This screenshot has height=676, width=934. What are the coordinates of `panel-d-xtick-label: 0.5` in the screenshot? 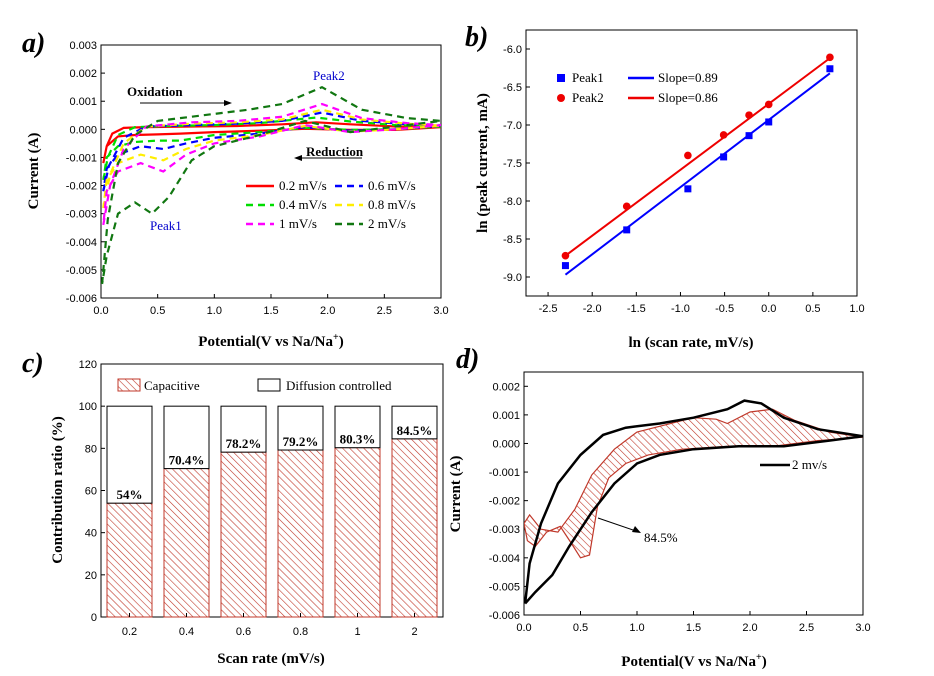 It's located at (580, 628).